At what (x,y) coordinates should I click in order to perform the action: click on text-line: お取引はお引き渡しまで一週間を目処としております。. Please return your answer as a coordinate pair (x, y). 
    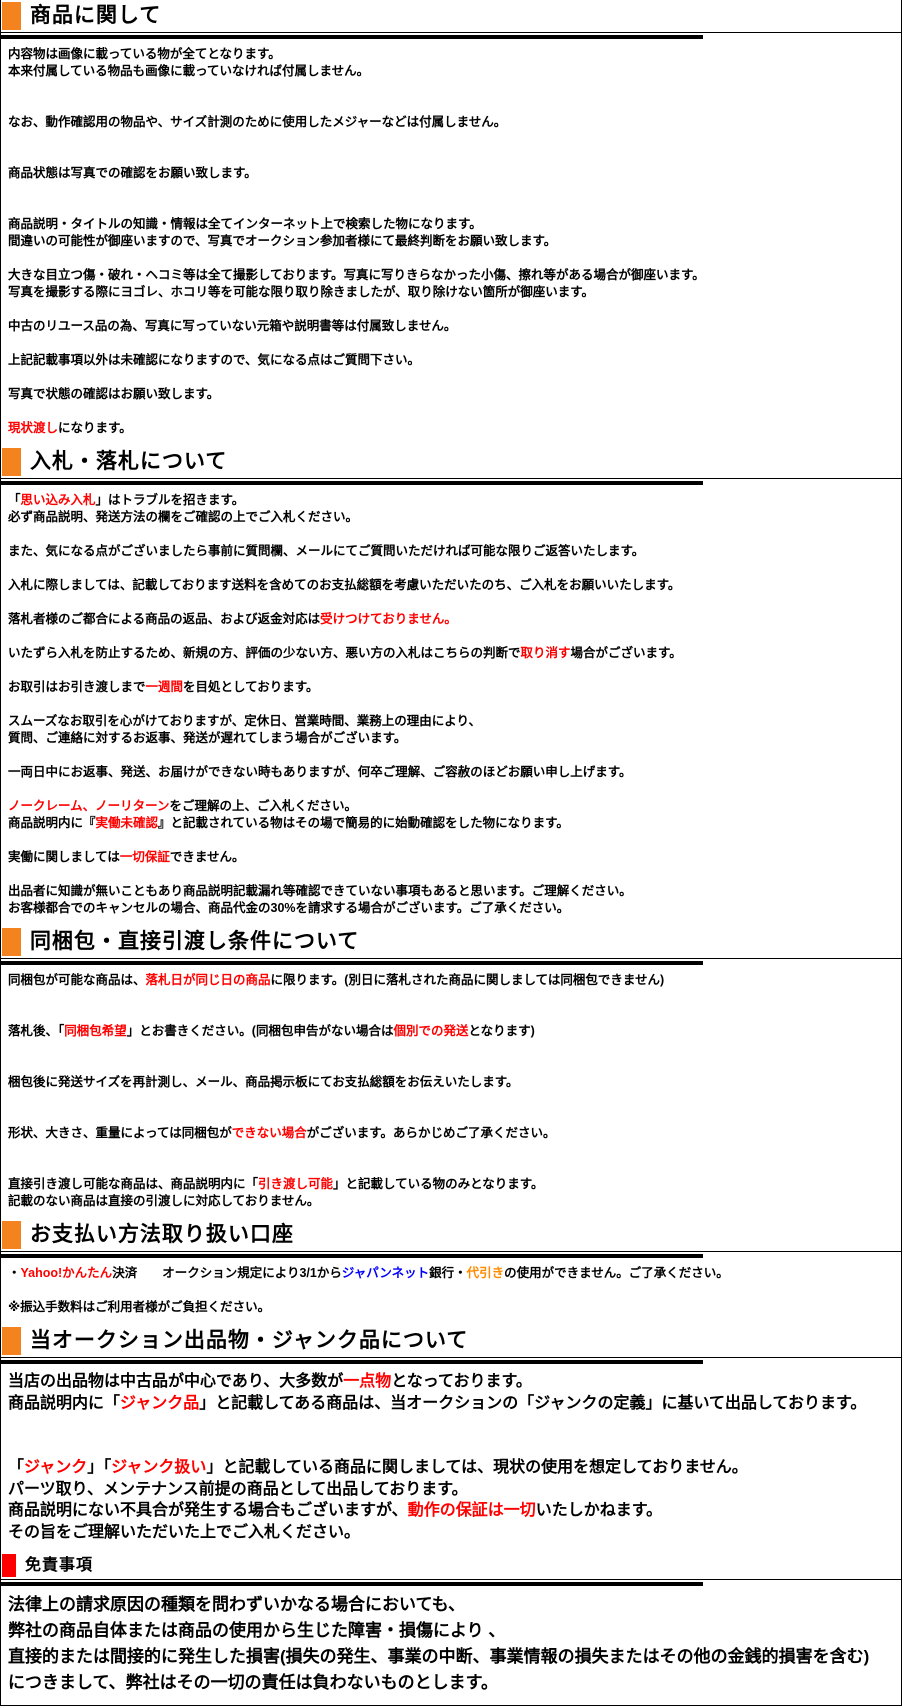
    Looking at the image, I should click on (451, 687).